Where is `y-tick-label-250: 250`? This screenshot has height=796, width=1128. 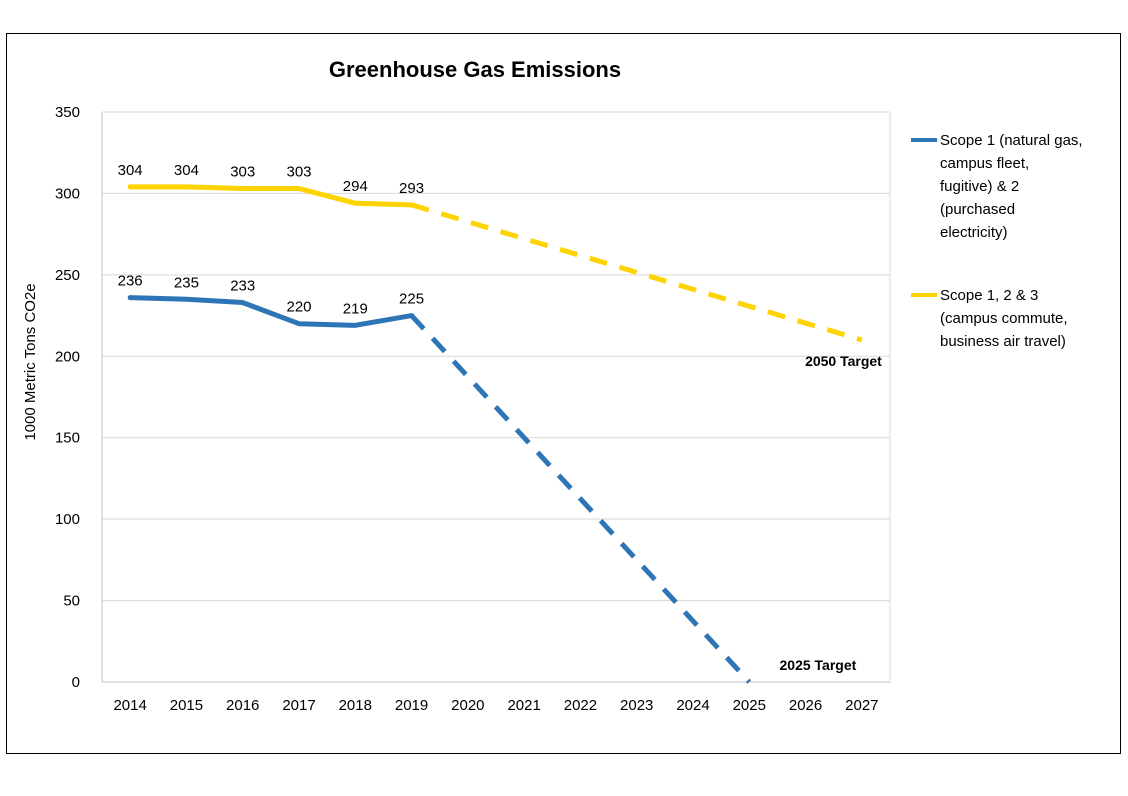 y-tick-label-250: 250 is located at coordinates (67, 275).